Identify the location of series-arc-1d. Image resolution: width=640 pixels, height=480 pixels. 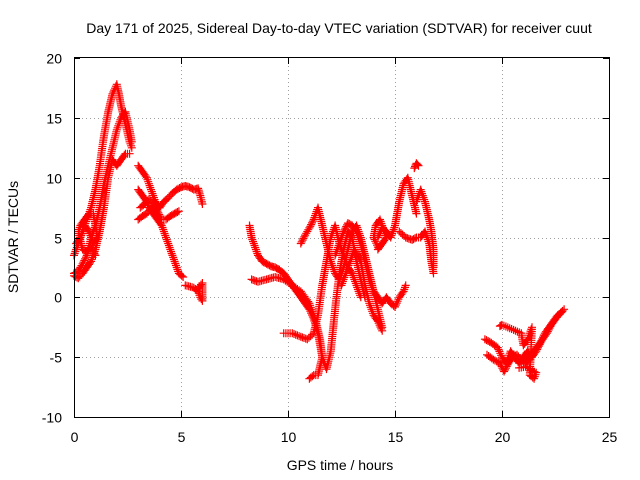
(87, 234).